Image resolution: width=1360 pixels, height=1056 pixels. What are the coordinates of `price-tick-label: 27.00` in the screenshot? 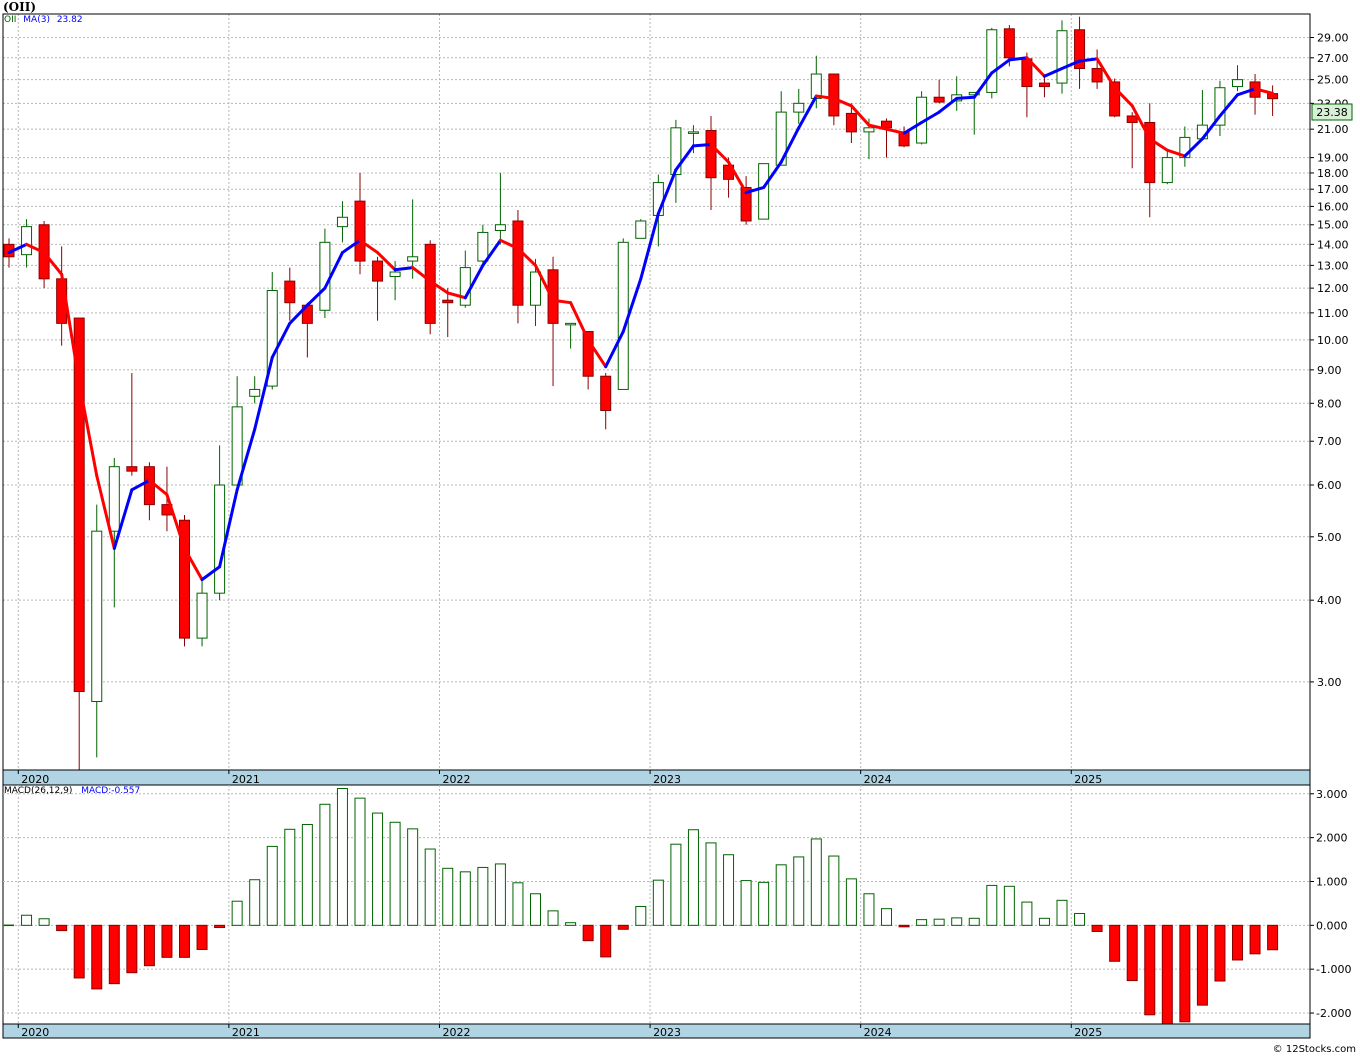 It's located at (1333, 58).